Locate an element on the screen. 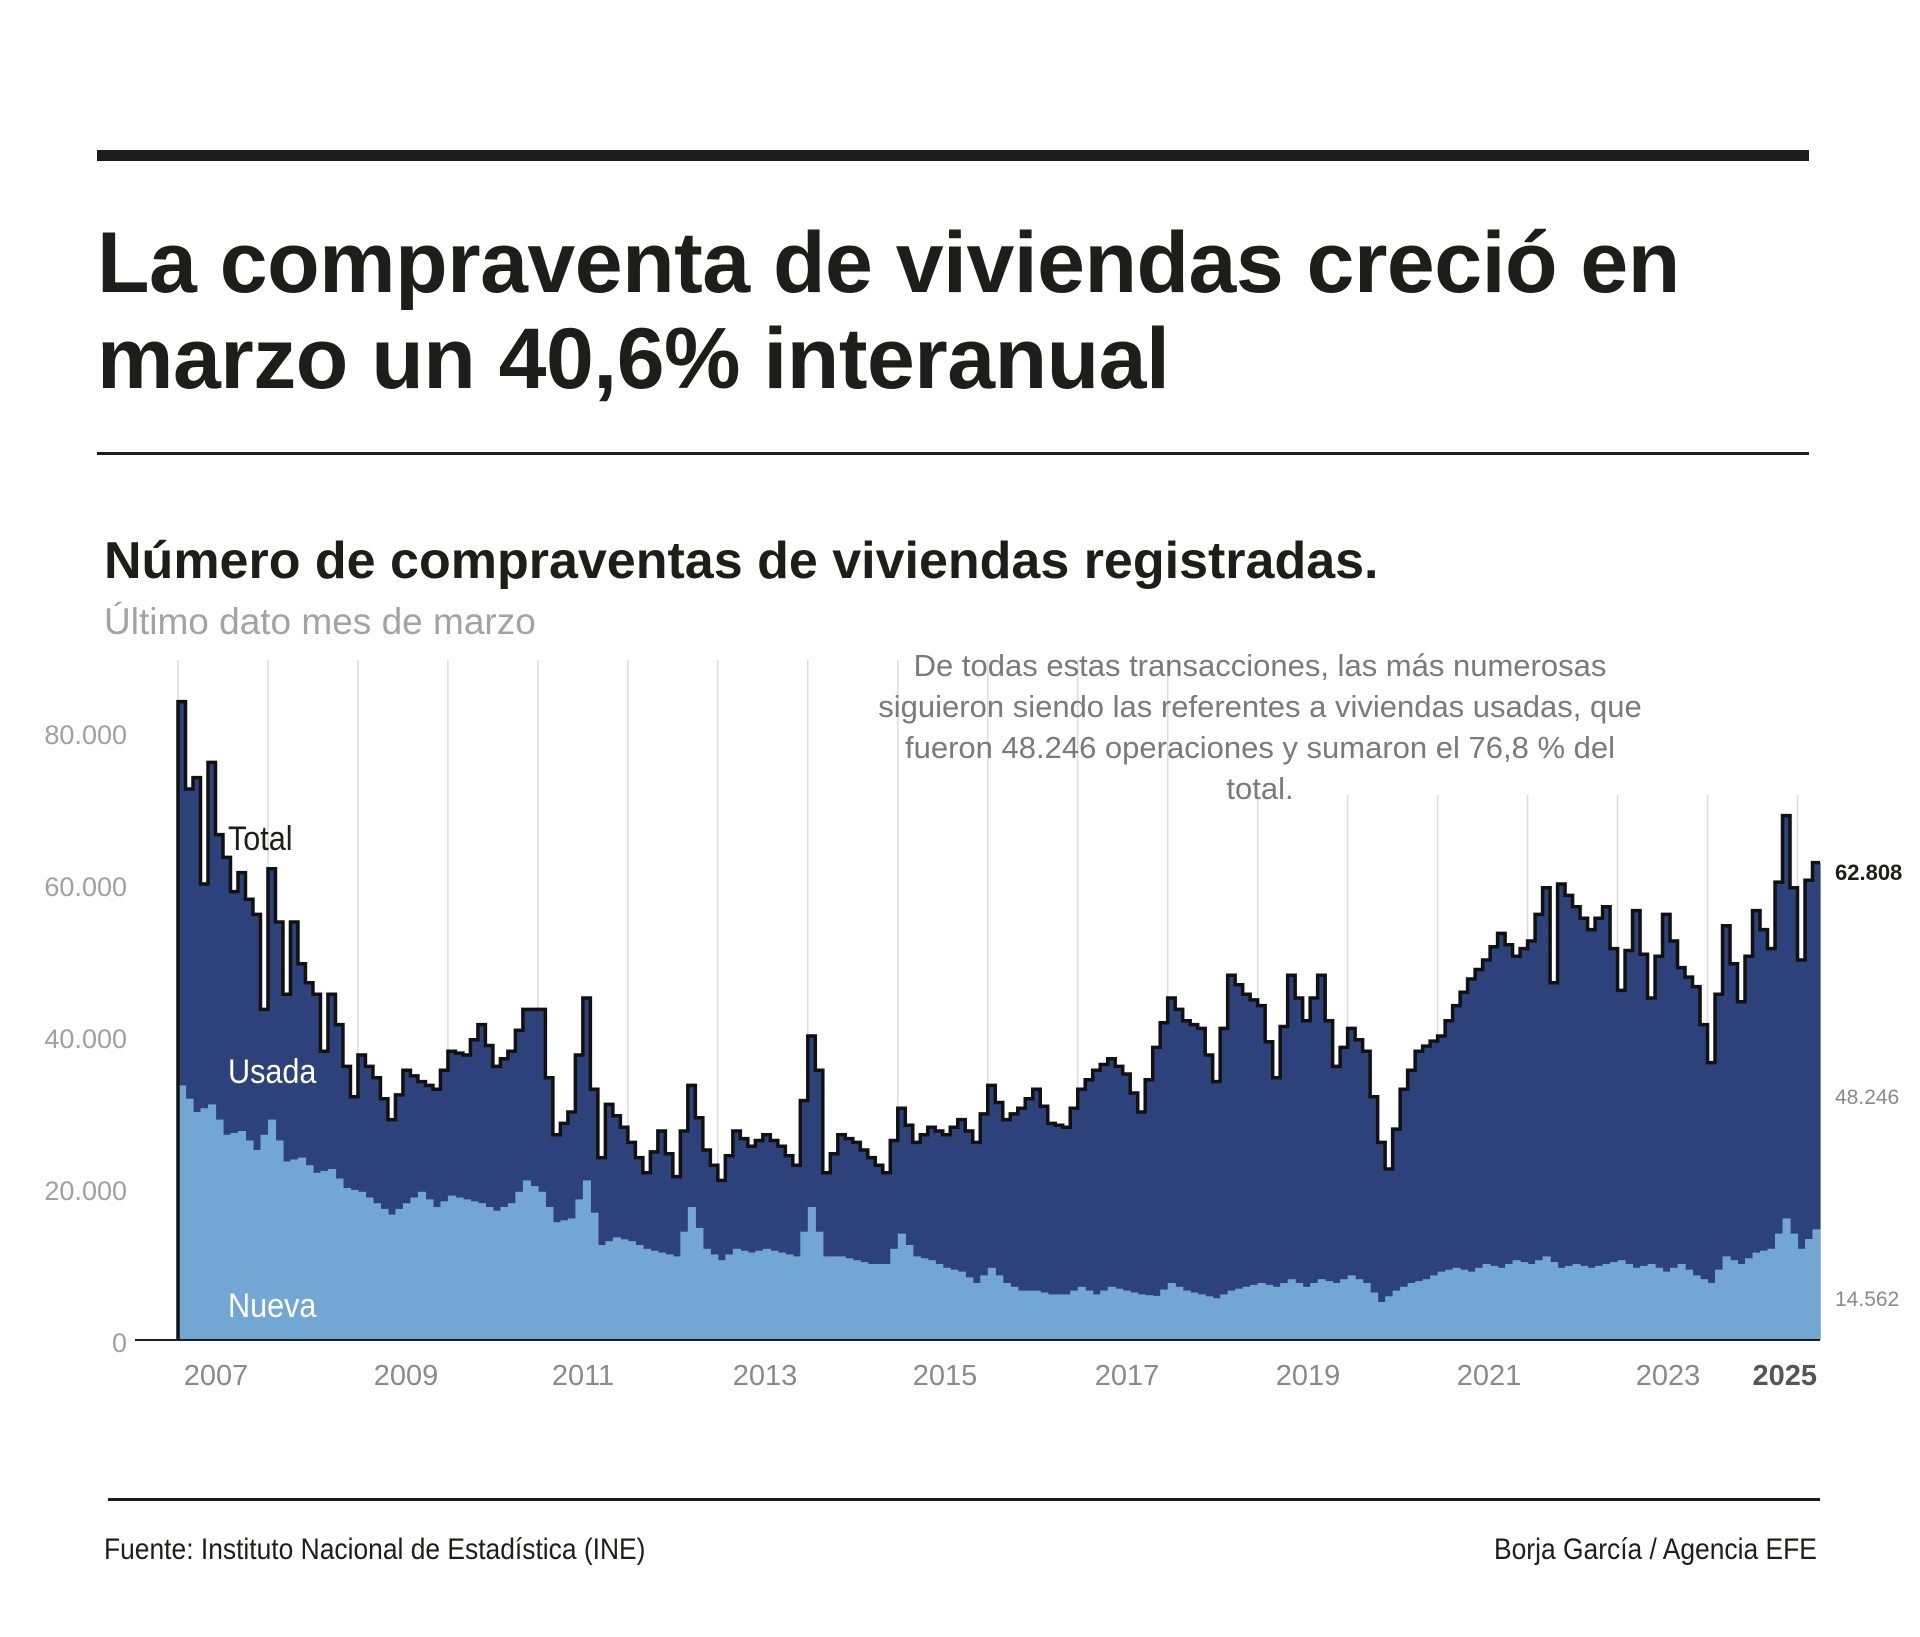 Image resolution: width=1920 pixels, height=1637 pixels. y-tick-label: 40.000 is located at coordinates (85, 1039).